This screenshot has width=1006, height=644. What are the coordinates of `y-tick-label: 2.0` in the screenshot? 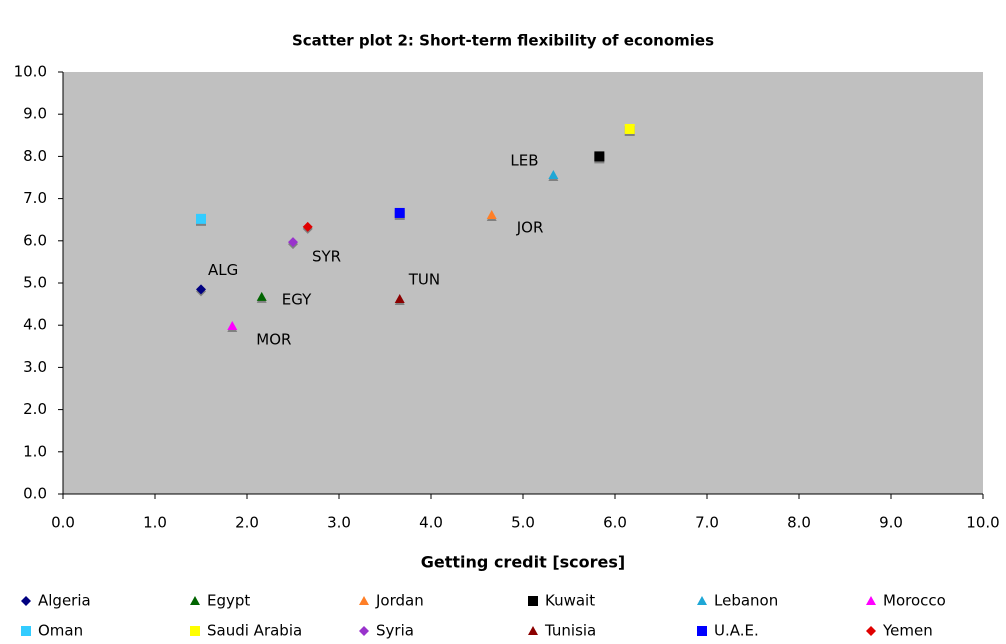 It's located at (35, 409).